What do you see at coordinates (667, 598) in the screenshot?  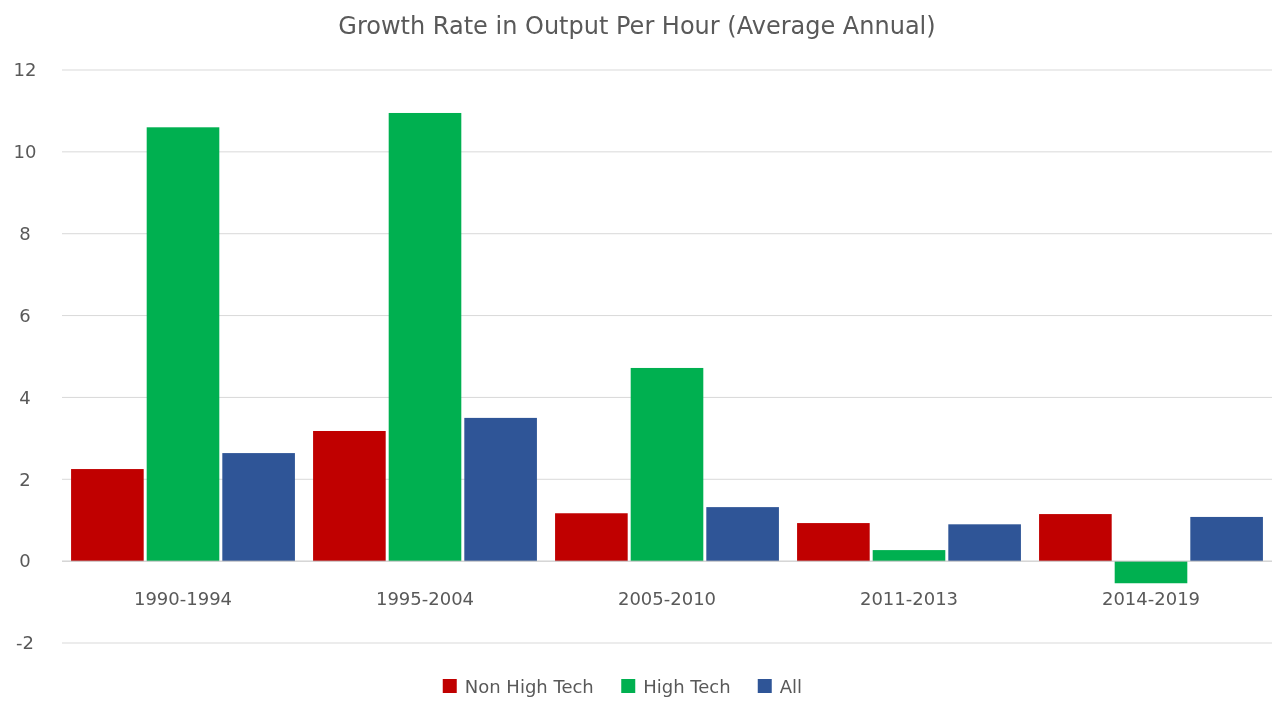 I see `x-tick-label: 2005-2010` at bounding box center [667, 598].